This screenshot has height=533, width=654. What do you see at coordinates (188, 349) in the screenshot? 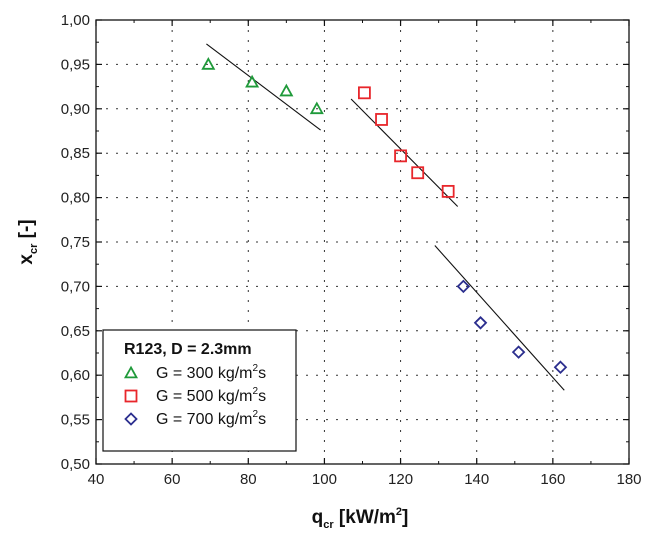
I see `legend-title: R123, D = 2.3mm` at bounding box center [188, 349].